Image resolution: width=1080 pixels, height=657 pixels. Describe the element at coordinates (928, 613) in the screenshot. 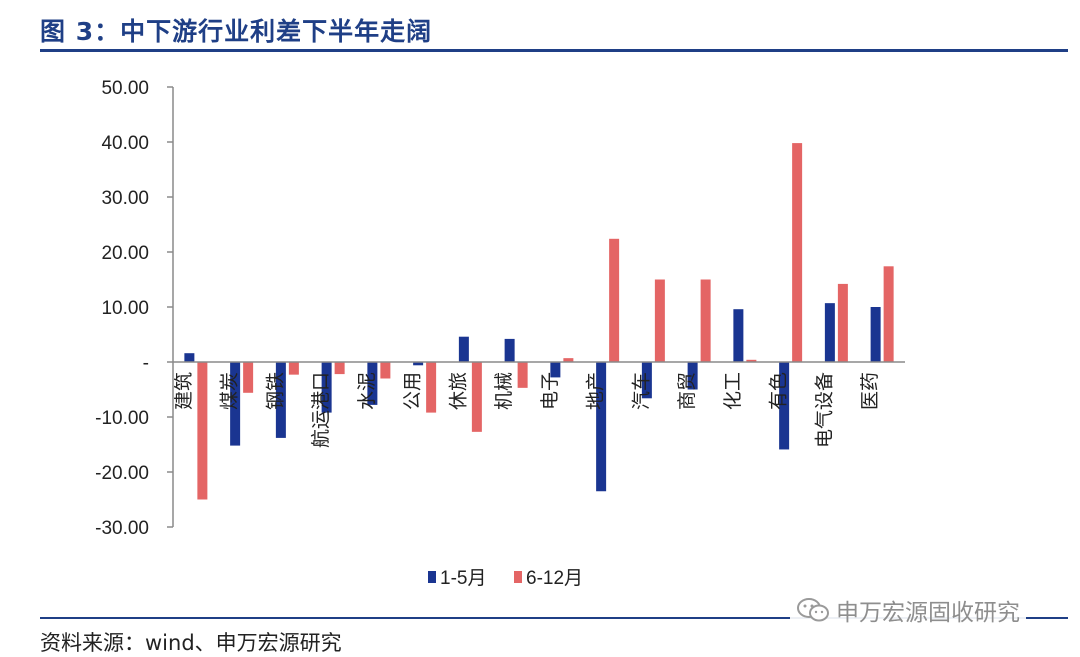

I see `watermark-text: 申万宏源固收研究` at that location.